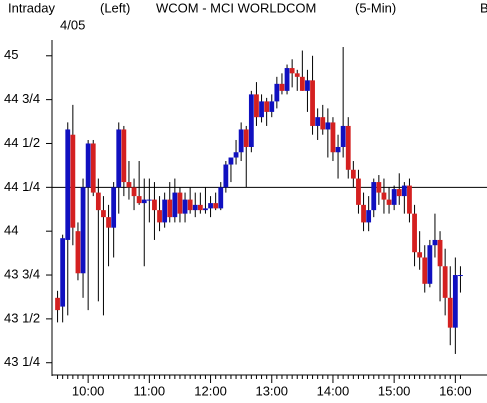  I want to click on header-feed: Intraday, so click(31, 7).